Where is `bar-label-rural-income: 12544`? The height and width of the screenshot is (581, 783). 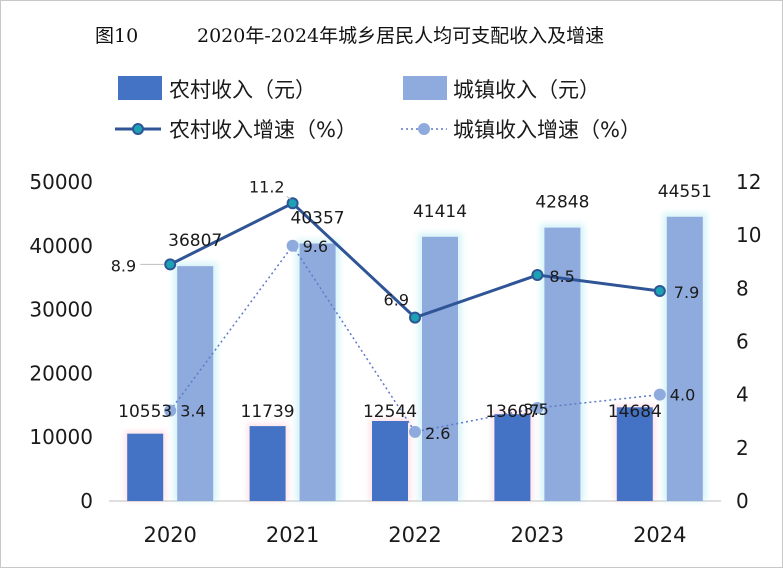
bar-label-rural-income: 12544 is located at coordinates (390, 412).